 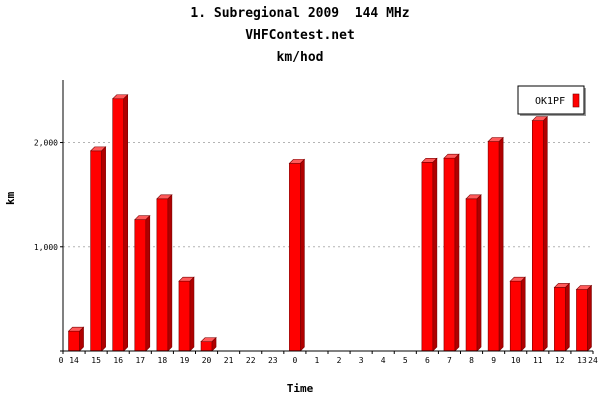 I want to click on x-tick-label: 4, so click(x=383, y=360).